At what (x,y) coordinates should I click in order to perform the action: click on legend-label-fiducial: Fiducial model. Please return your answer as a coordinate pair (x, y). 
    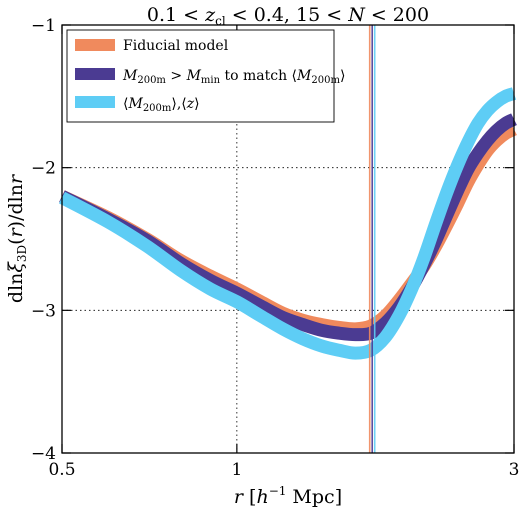
    Looking at the image, I should click on (176, 46).